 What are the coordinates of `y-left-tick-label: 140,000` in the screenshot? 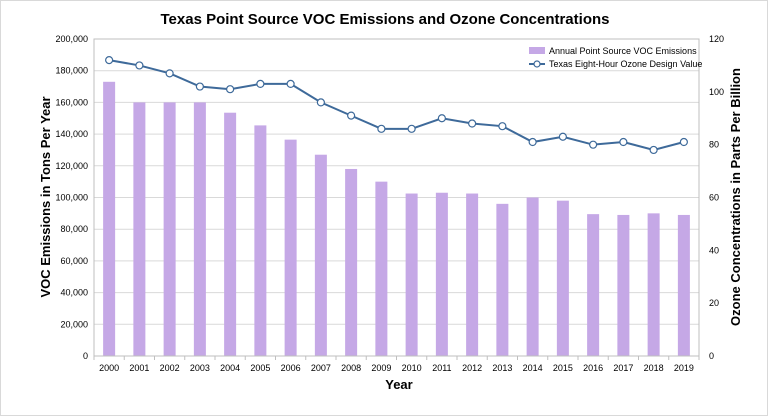 It's located at (71, 134).